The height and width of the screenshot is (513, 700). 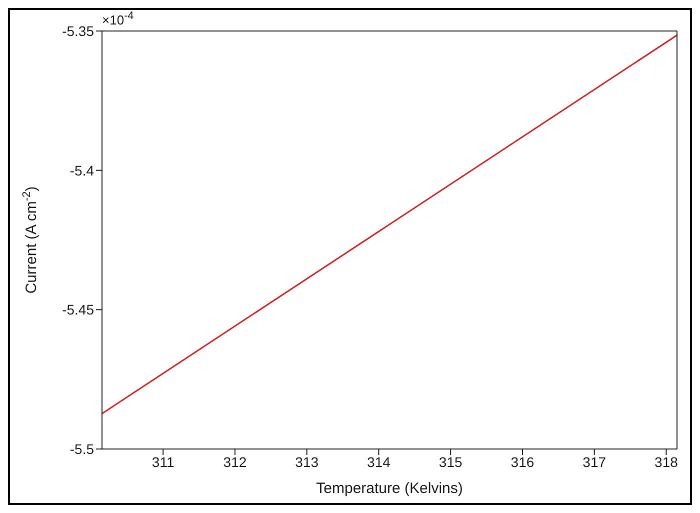 I want to click on x-tick-label: 316, so click(x=522, y=462).